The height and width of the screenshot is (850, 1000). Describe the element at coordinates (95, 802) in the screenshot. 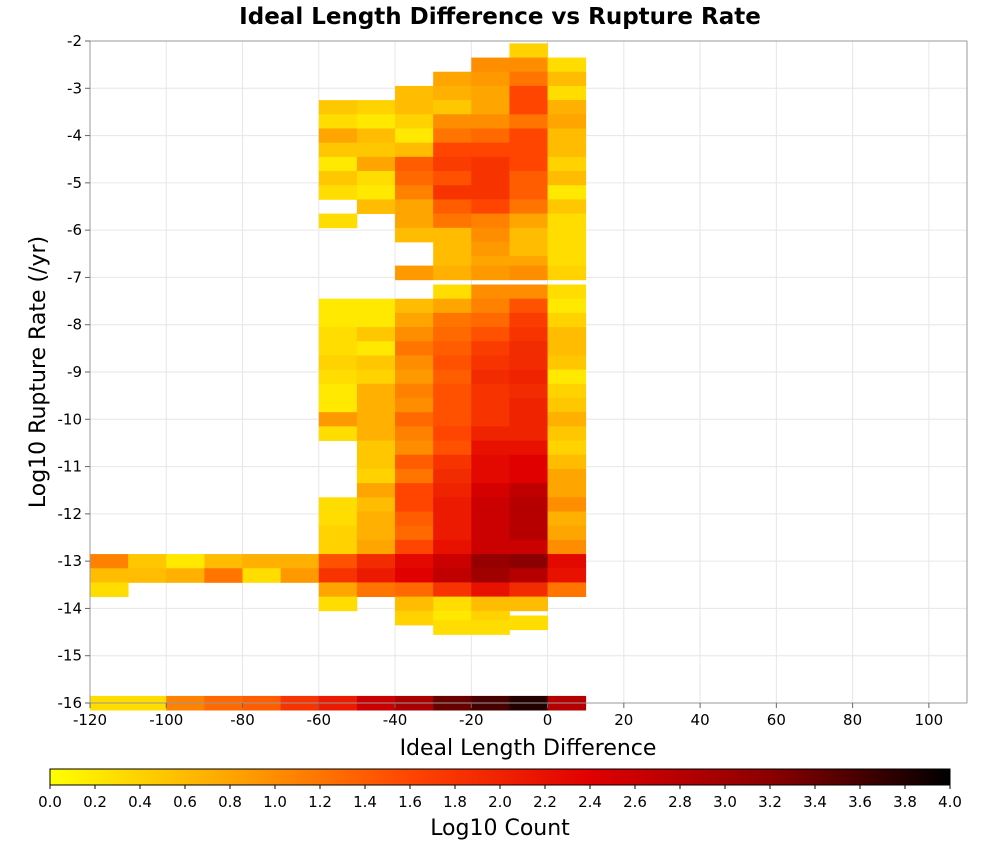

I see `colorbar-tick-label: 0.2` at that location.